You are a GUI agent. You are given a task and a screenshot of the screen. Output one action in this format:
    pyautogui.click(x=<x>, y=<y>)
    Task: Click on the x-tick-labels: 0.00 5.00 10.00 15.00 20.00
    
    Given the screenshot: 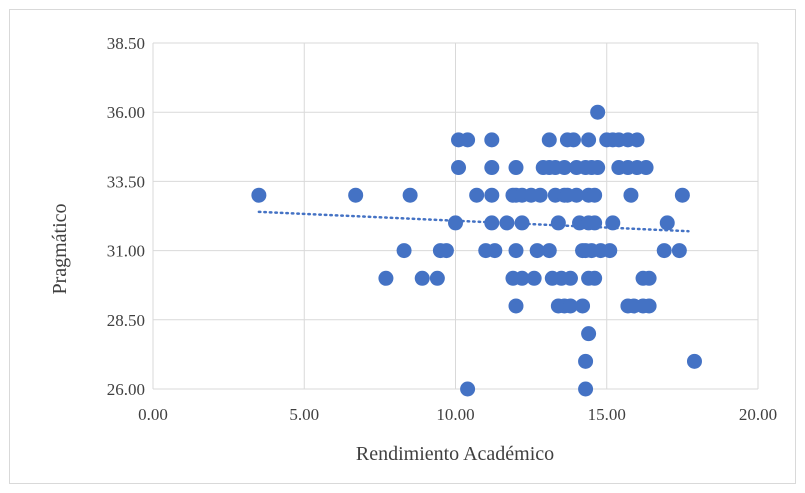 What is the action you would take?
    pyautogui.click(x=457, y=414)
    